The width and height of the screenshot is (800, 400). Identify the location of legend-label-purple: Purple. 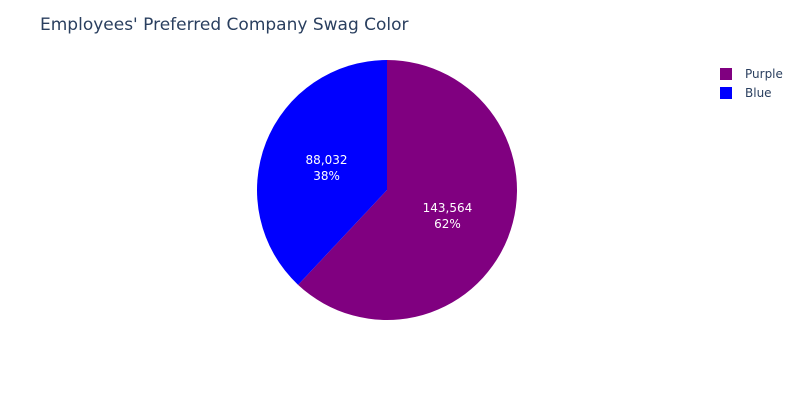
(764, 74).